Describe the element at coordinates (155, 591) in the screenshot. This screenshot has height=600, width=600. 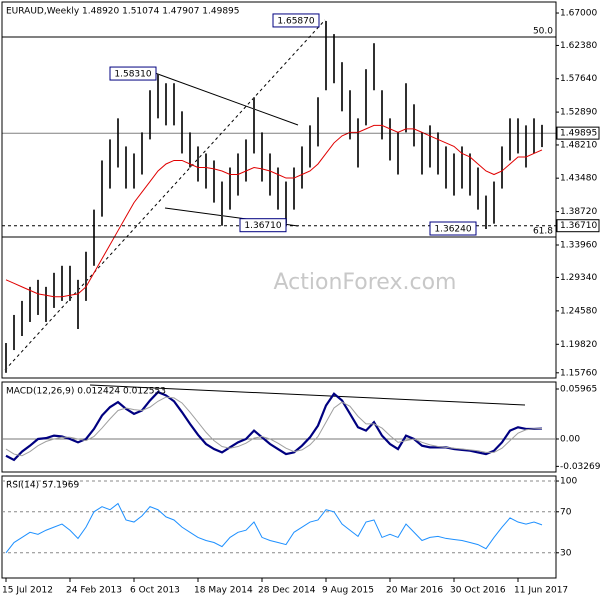
I see `x-tick-label: 6 Oct 2013` at that location.